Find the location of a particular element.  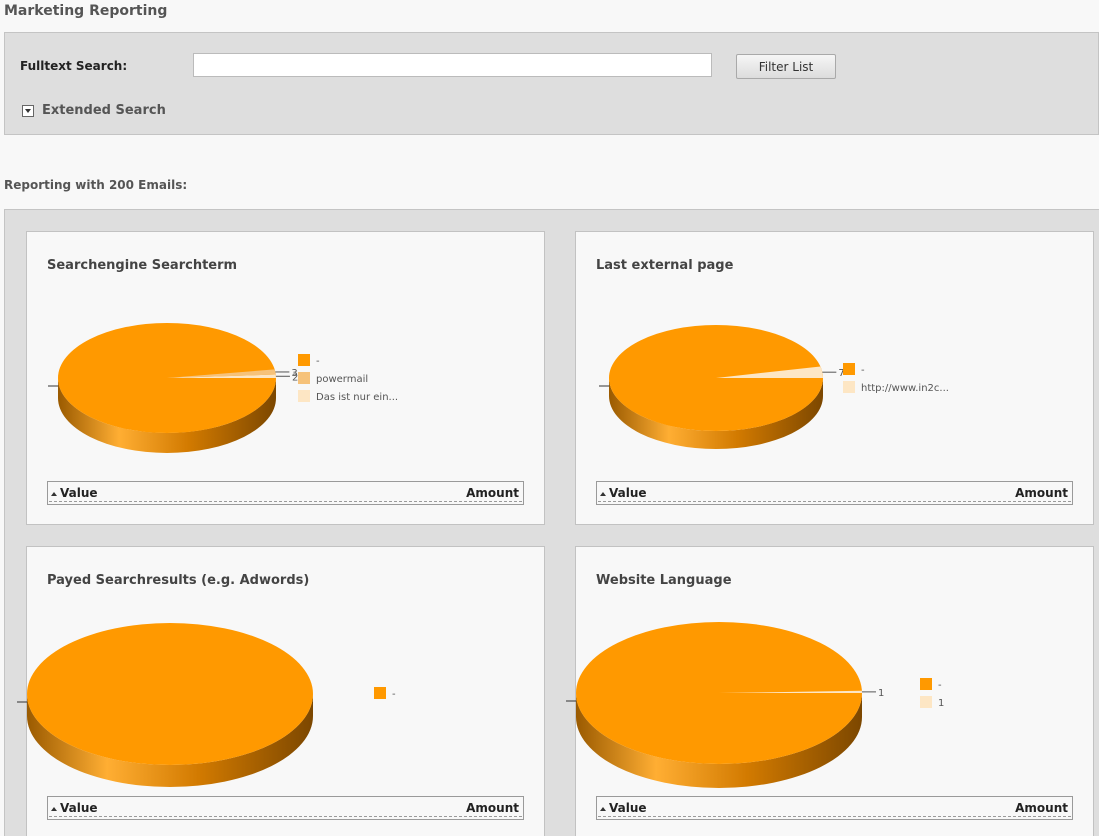

pie-slice-- is located at coordinates (170, 694).